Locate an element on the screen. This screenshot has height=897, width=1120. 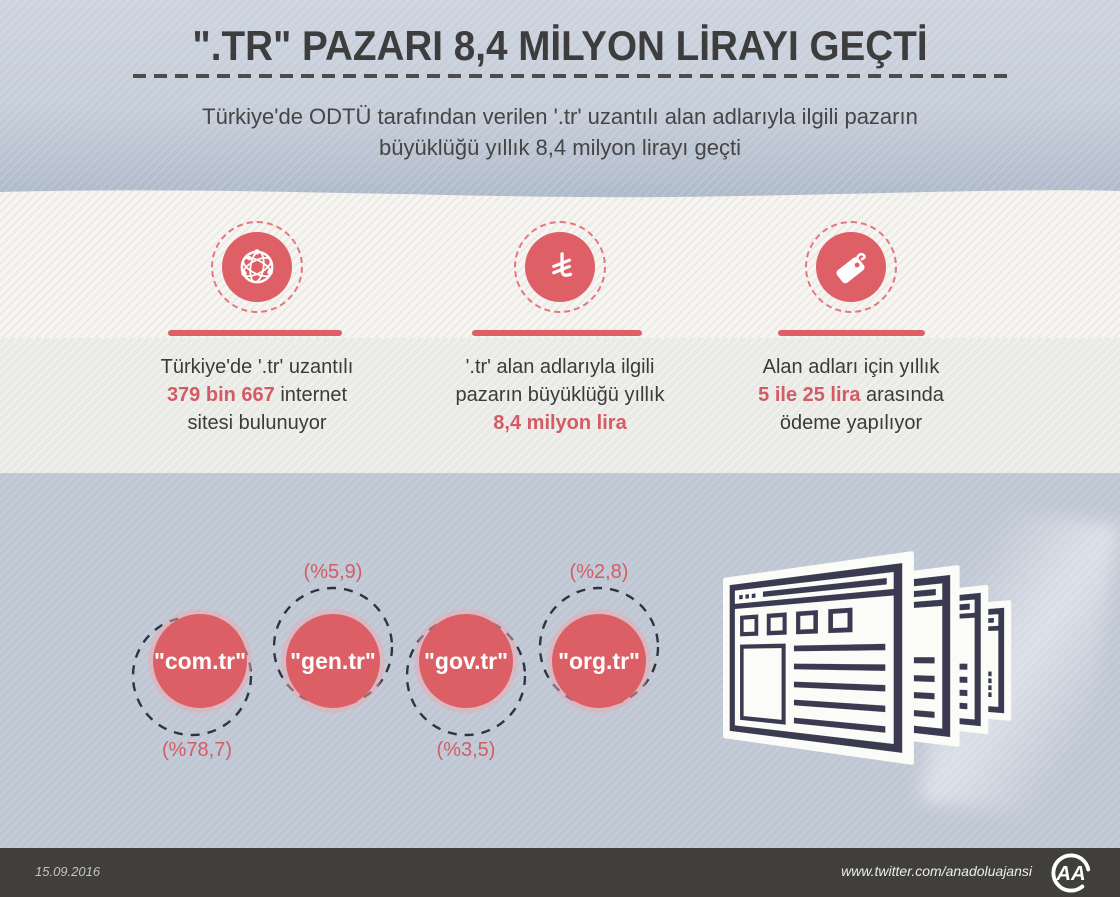
domain-circle-gen-tr: "gen.tr" is located at coordinates (333, 661).